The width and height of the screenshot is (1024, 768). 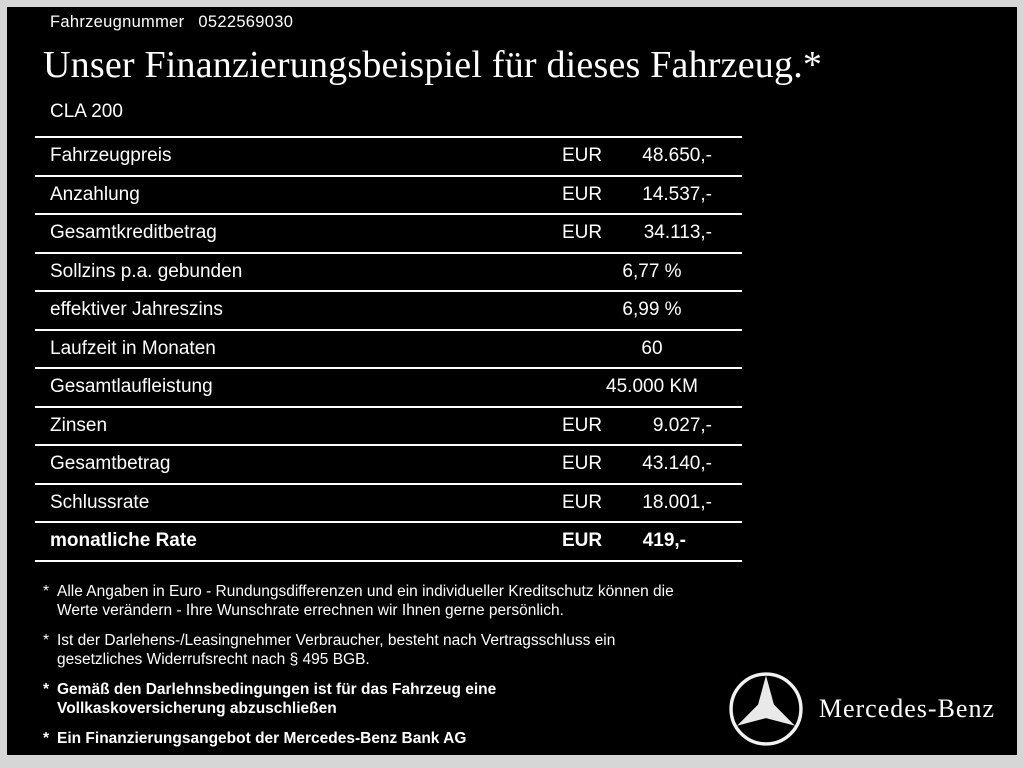 I want to click on row-value-group: 6,77 %, so click(x=637, y=272).